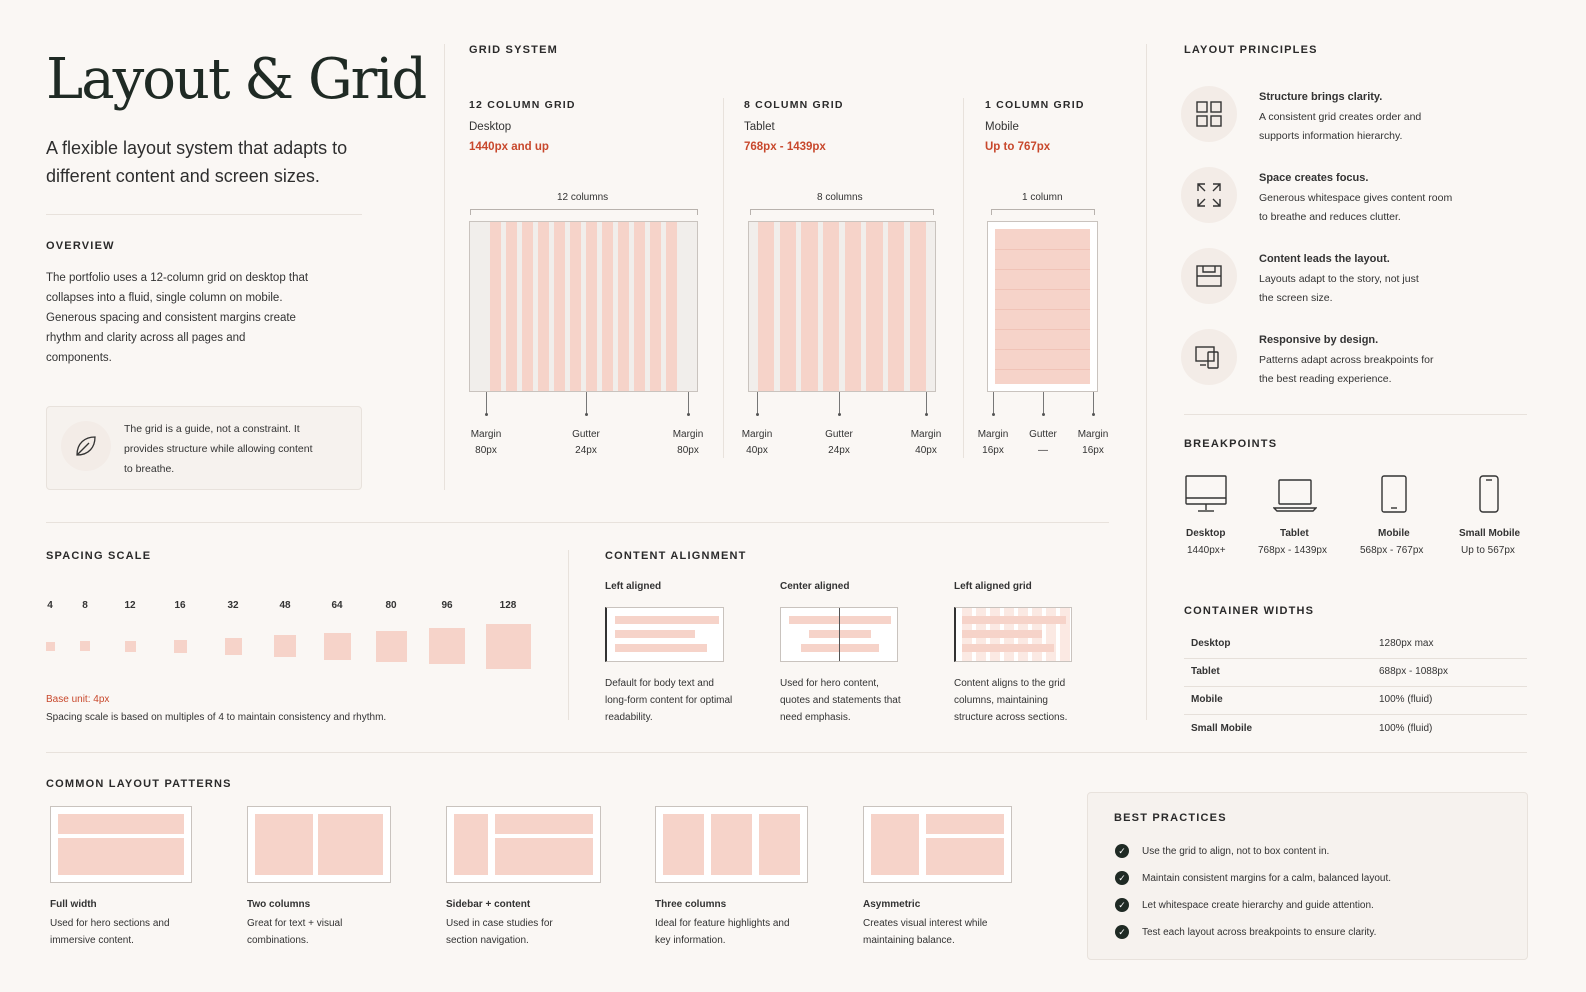 Image resolution: width=1586 pixels, height=992 pixels. What do you see at coordinates (840, 197) in the screenshot?
I see `columns-label: 8 columns` at bounding box center [840, 197].